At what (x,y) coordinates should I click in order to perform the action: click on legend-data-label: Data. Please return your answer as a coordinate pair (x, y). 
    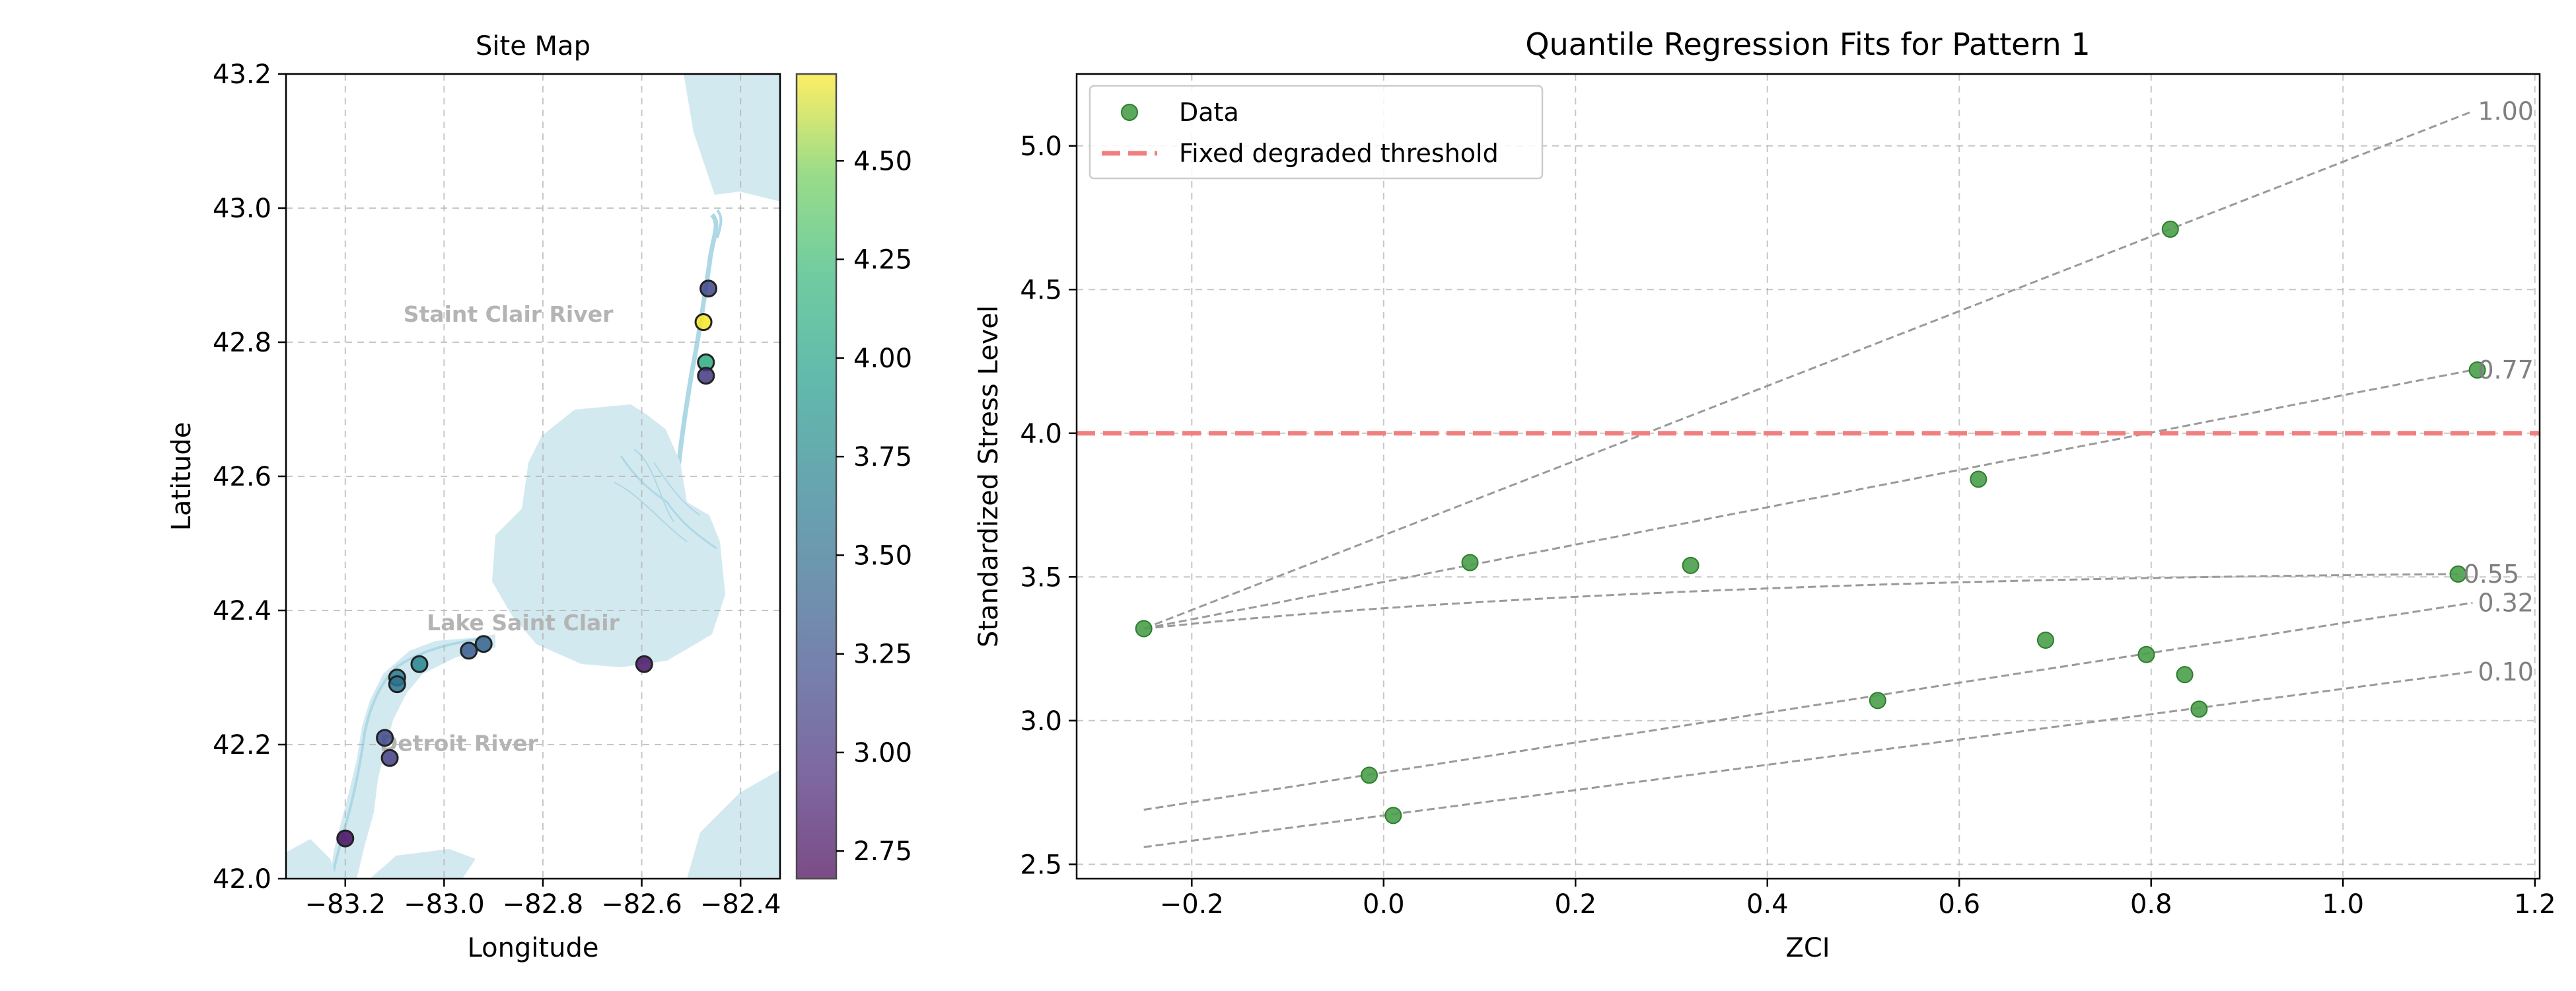
    Looking at the image, I should click on (1209, 112).